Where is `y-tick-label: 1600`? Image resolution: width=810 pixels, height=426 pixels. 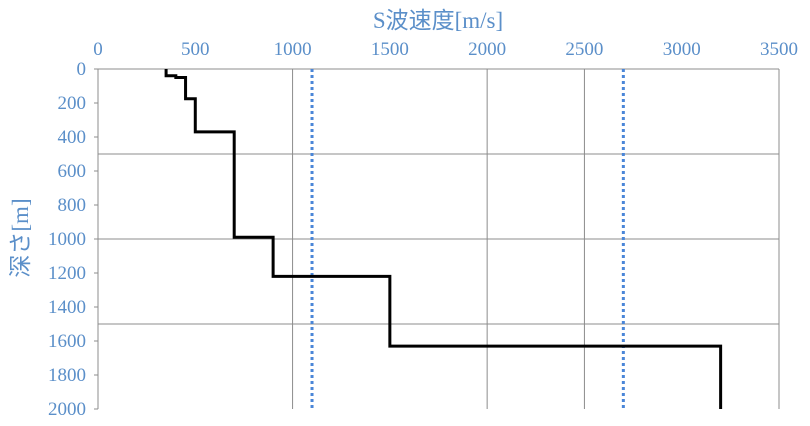
y-tick-label: 1600 is located at coordinates (67, 341).